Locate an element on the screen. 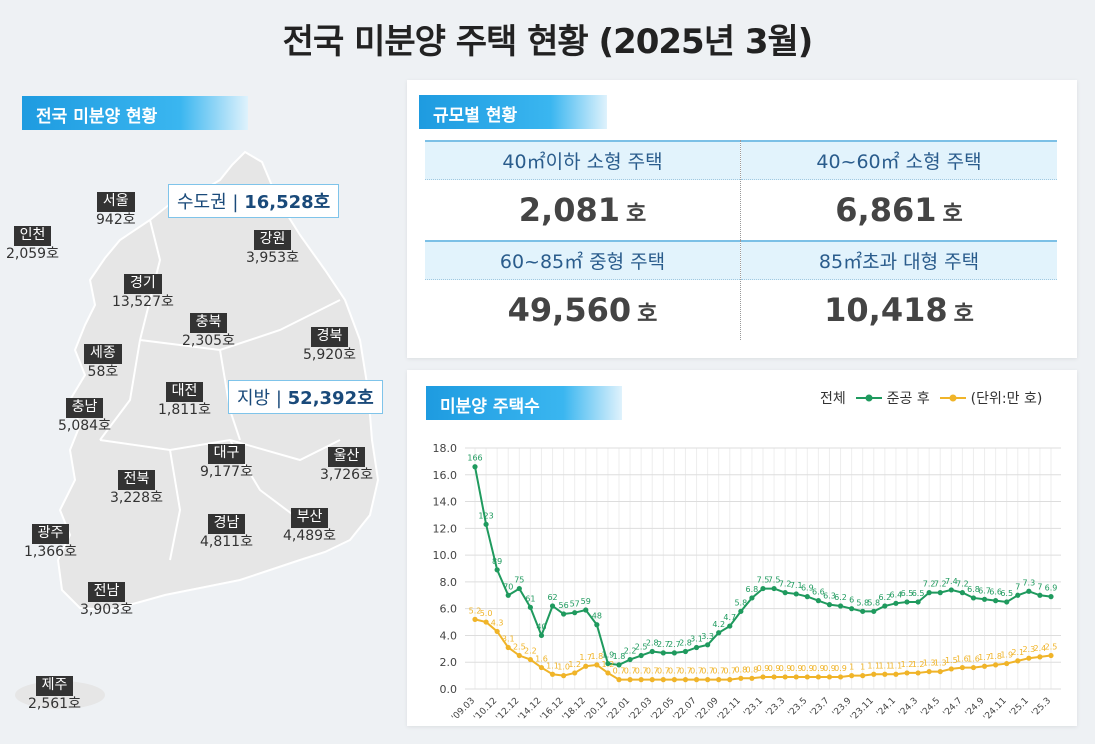 The height and width of the screenshot is (744, 1095). series-completed-data-label: 1.0 is located at coordinates (563, 667).